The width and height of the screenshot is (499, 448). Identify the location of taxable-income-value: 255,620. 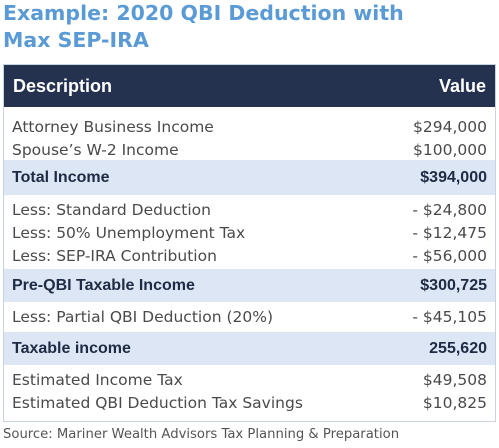
(458, 348).